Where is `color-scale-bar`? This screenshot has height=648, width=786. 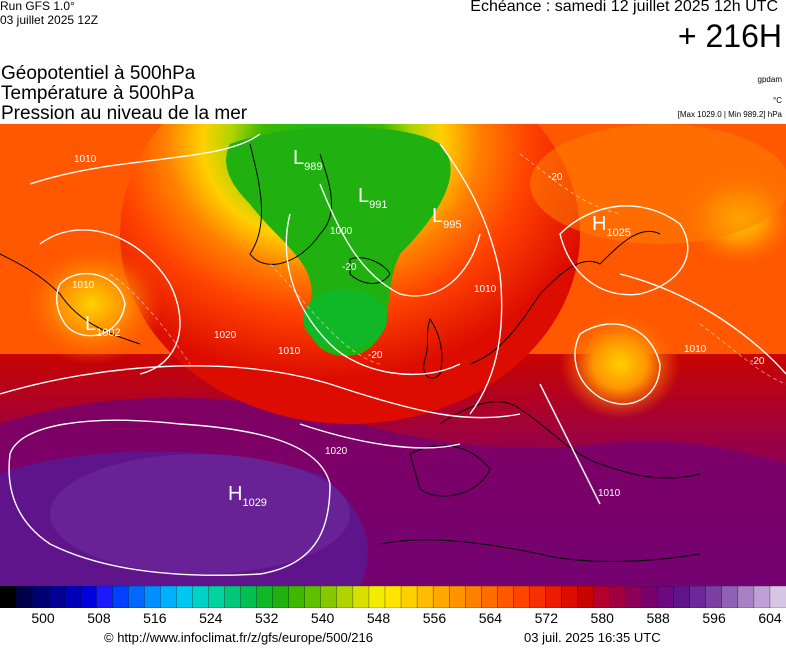 color-scale-bar is located at coordinates (393, 597).